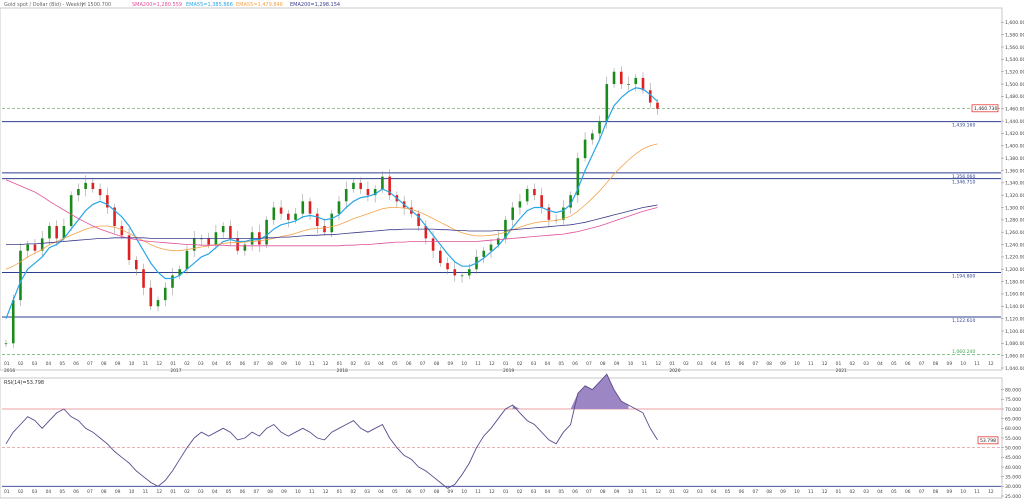 The image size is (1024, 504). What do you see at coordinates (1013, 429) in the screenshot?
I see `rsi-y-tick-label: 60.000` at bounding box center [1013, 429].